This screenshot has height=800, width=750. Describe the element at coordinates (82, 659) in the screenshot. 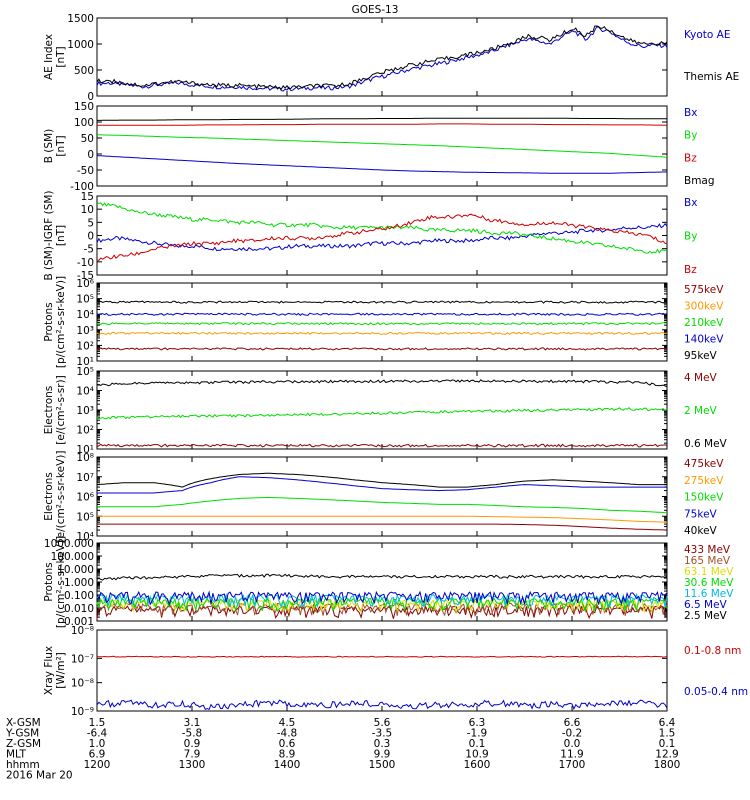

I see `y-tick-label: 10⁻⁷` at that location.